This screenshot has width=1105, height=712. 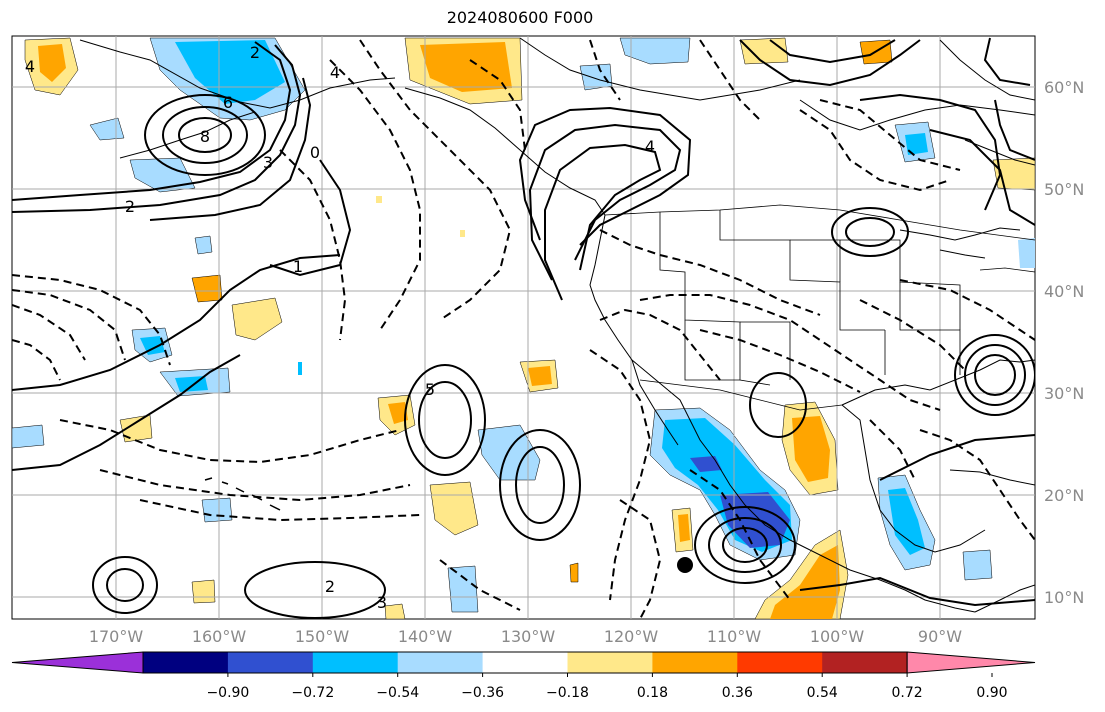 What do you see at coordinates (907, 693) in the screenshot?
I see `colorbar-tick-label: 0.72` at bounding box center [907, 693].